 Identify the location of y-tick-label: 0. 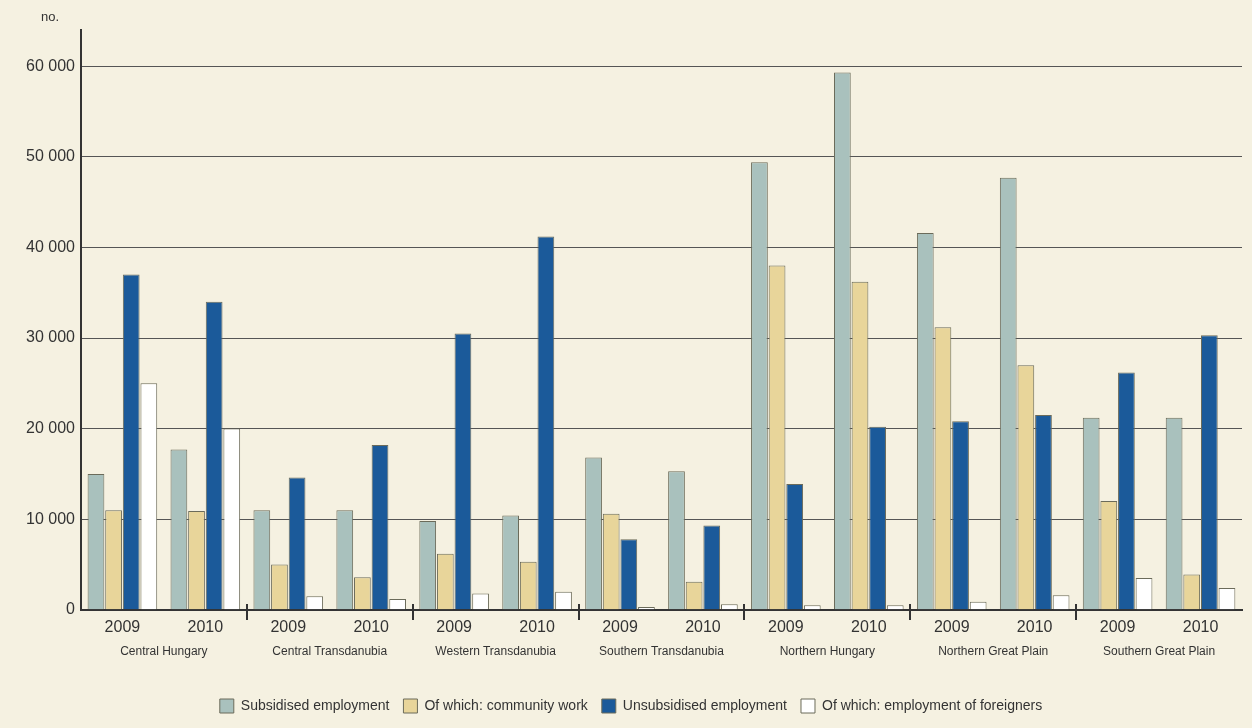
(71, 609).